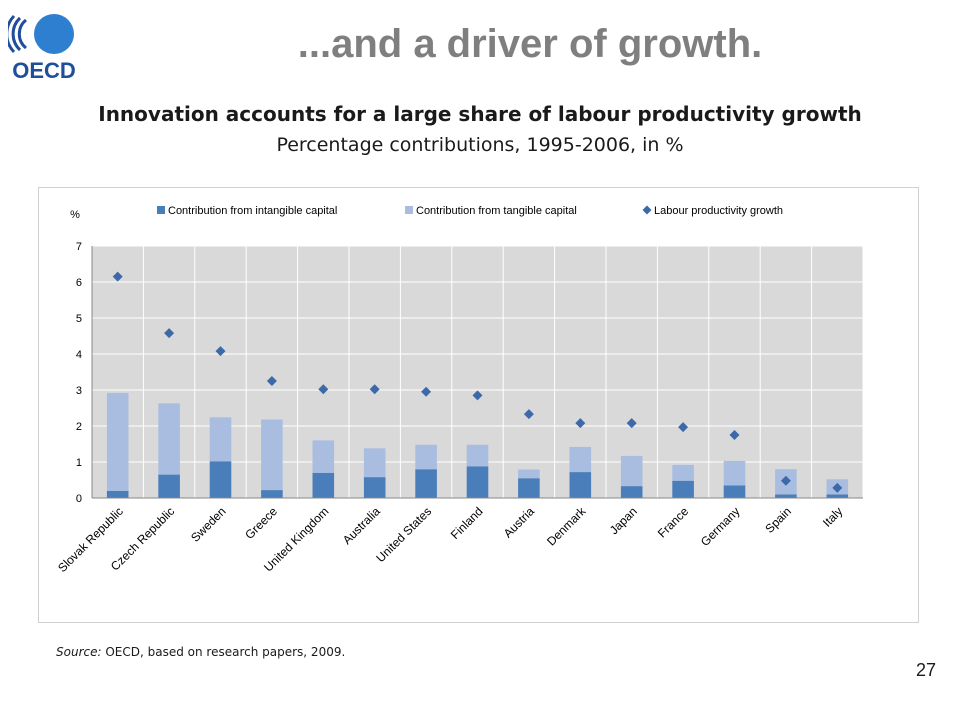  I want to click on legend-label: Labour productivity growth, so click(718, 211).